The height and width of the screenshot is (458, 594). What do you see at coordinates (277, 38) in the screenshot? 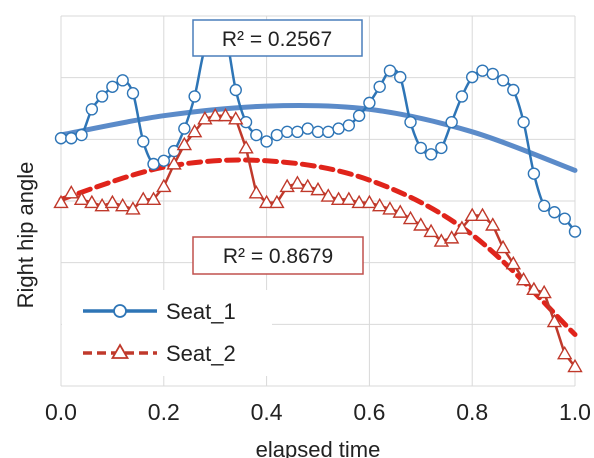
I see `r2-label-seat-1-box` at bounding box center [277, 38].